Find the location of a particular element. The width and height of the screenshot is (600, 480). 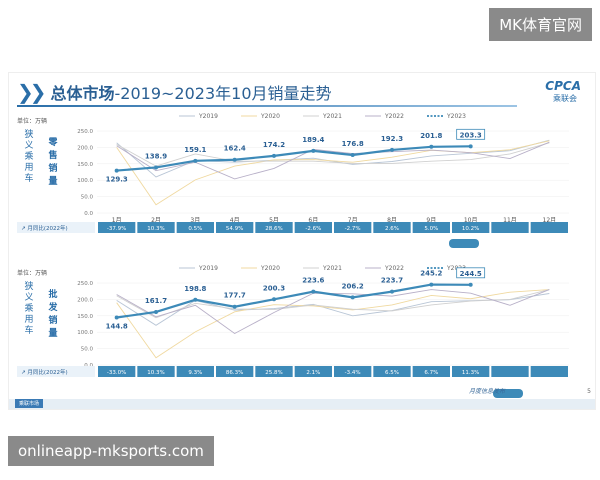

footer-note: 月度信息发布 is located at coordinates (486, 391).